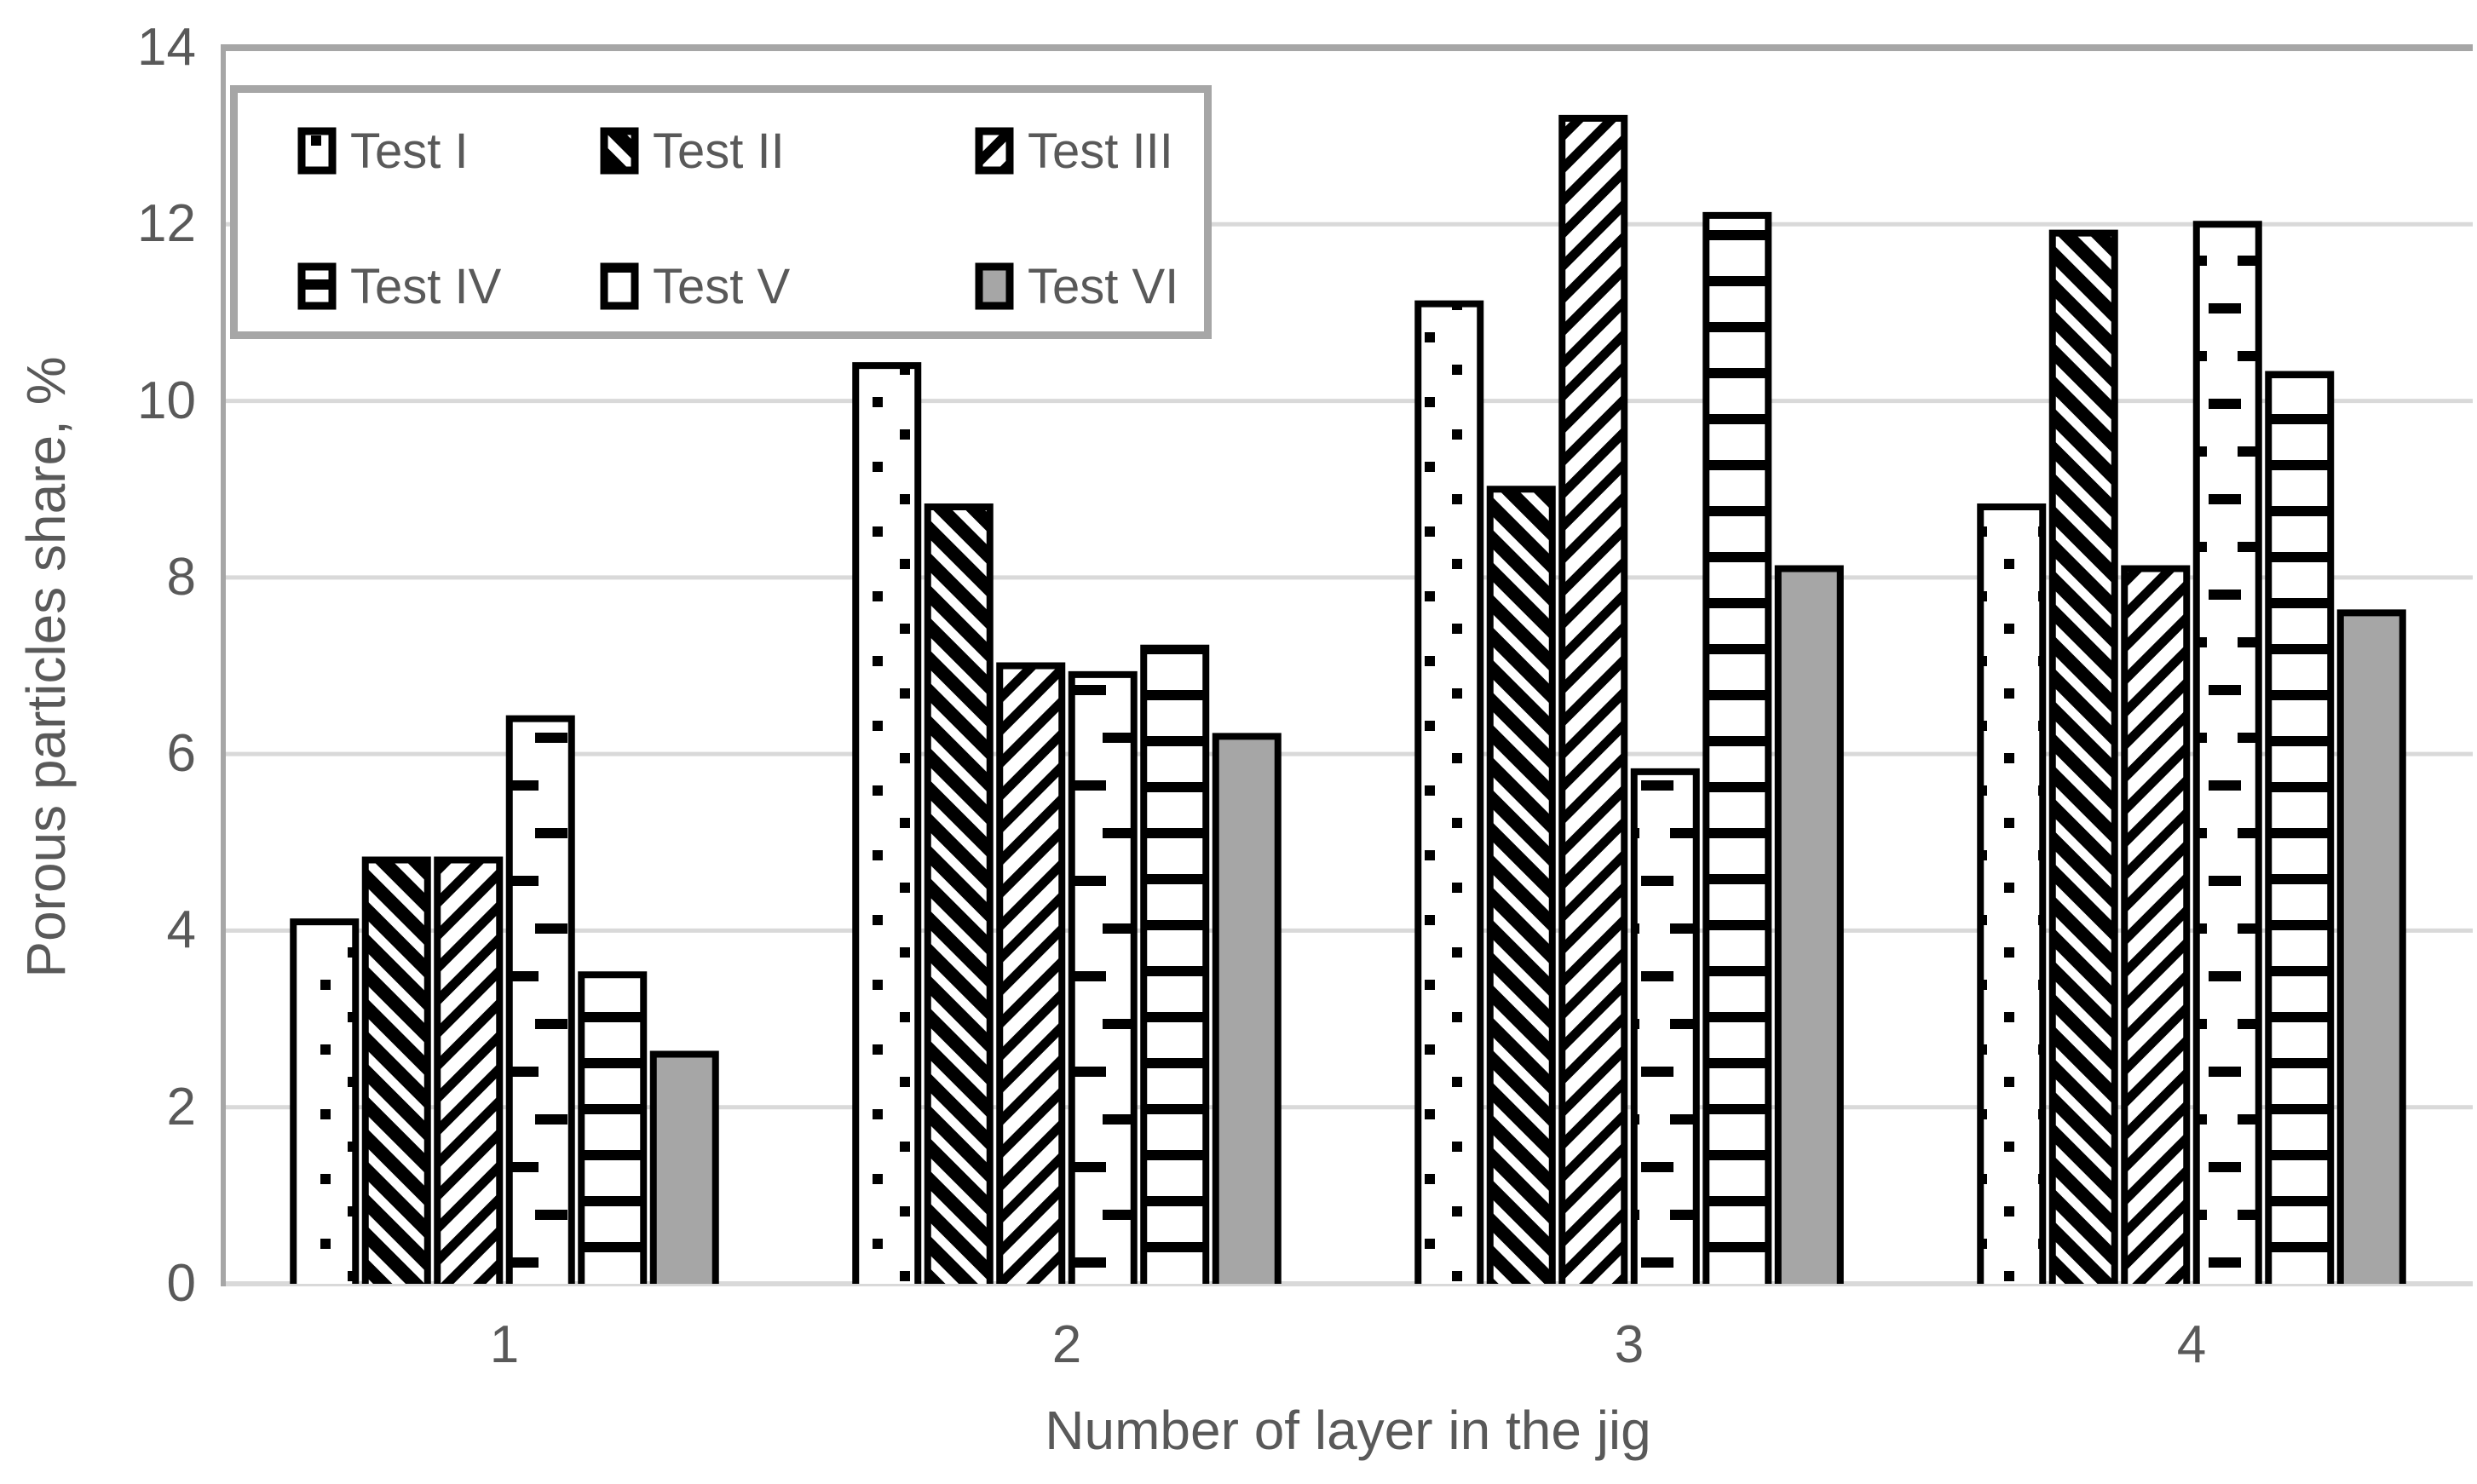 Image resolution: width=2477 pixels, height=1484 pixels. Describe the element at coordinates (787, 151) in the screenshot. I see `legend-item-test-ii: Test II` at that location.